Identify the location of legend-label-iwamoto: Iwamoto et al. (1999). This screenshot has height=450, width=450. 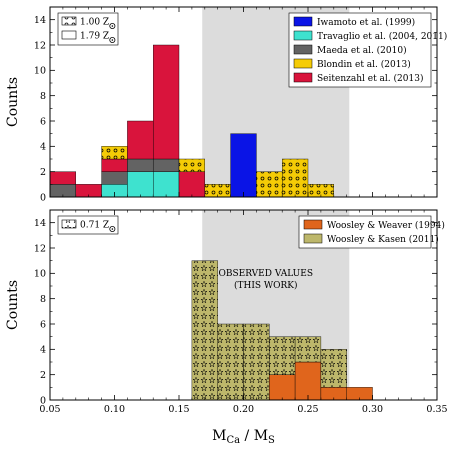
(366, 22).